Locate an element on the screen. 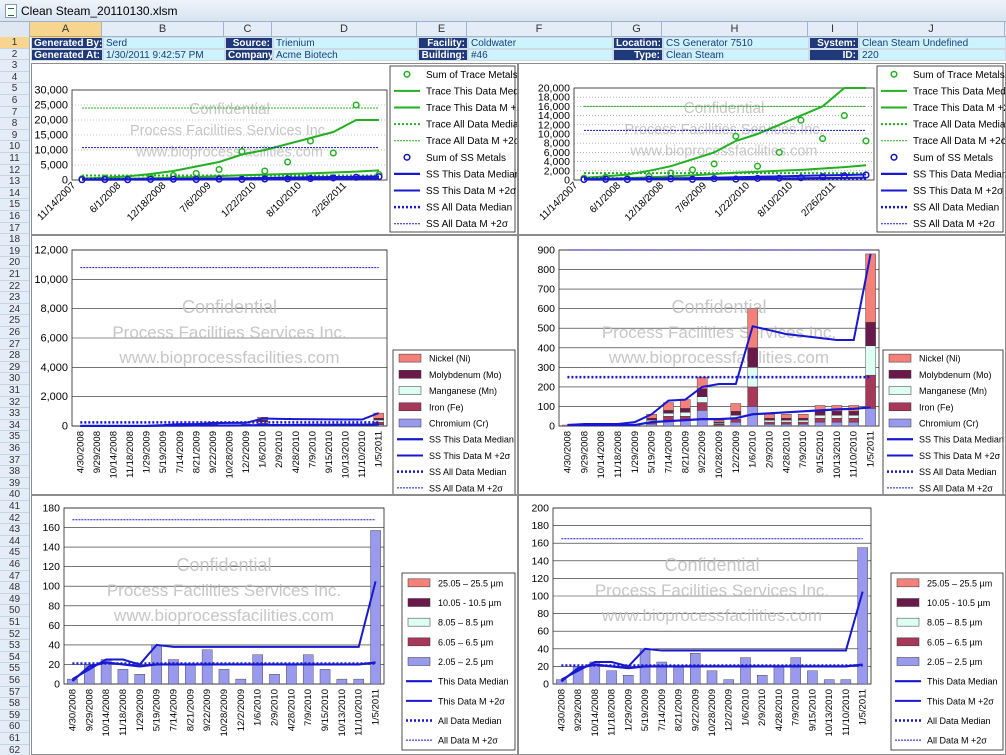 This screenshot has height=755, width=1006. row-header-28: 28 is located at coordinates (14, 356).